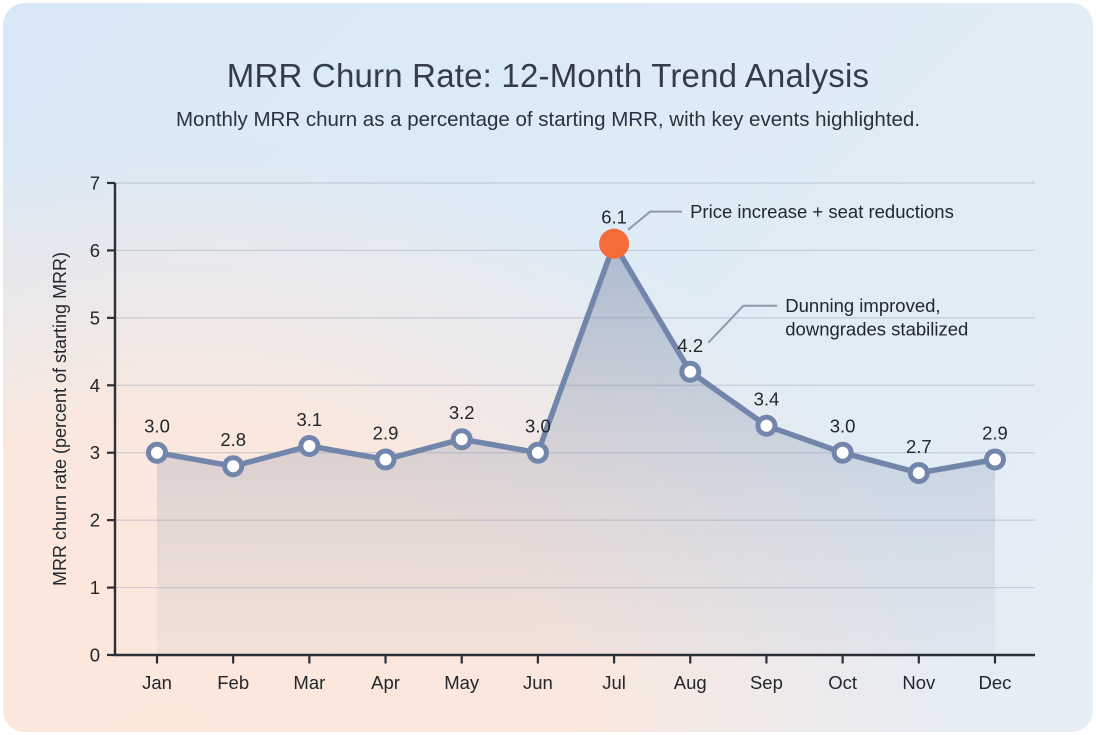  I want to click on annotation-text-1-line-1: downgrades stabilized, so click(876, 328).